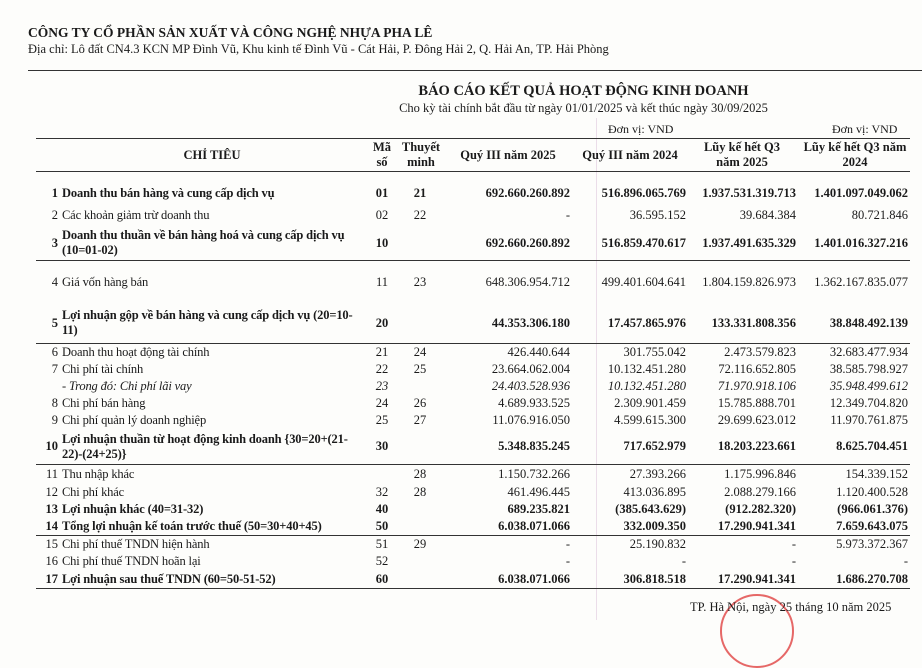 The width and height of the screenshot is (922, 668). What do you see at coordinates (753, 322) in the screenshot?
I see `value-ytd-2025: 133.331.808.356` at bounding box center [753, 322].